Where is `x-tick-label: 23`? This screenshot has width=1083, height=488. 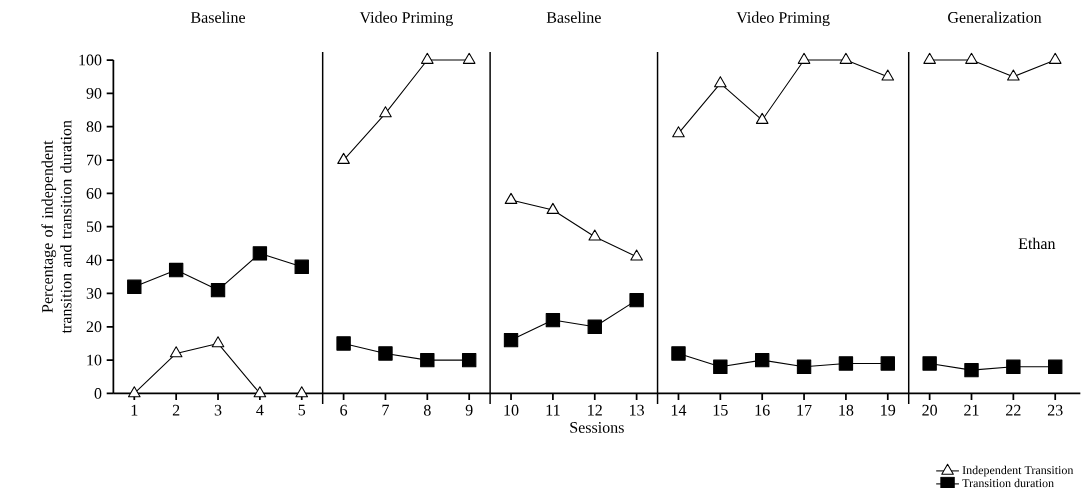
x-tick-label: 23 is located at coordinates (1055, 410).